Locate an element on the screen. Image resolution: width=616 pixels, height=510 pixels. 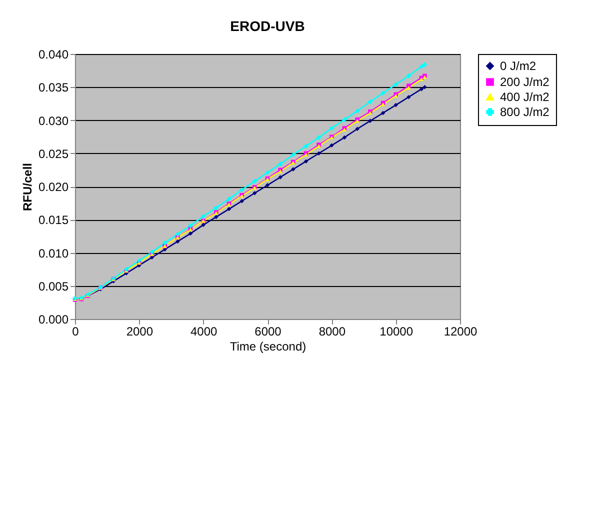
y-tick-label: 0.000 is located at coordinates (53, 319).